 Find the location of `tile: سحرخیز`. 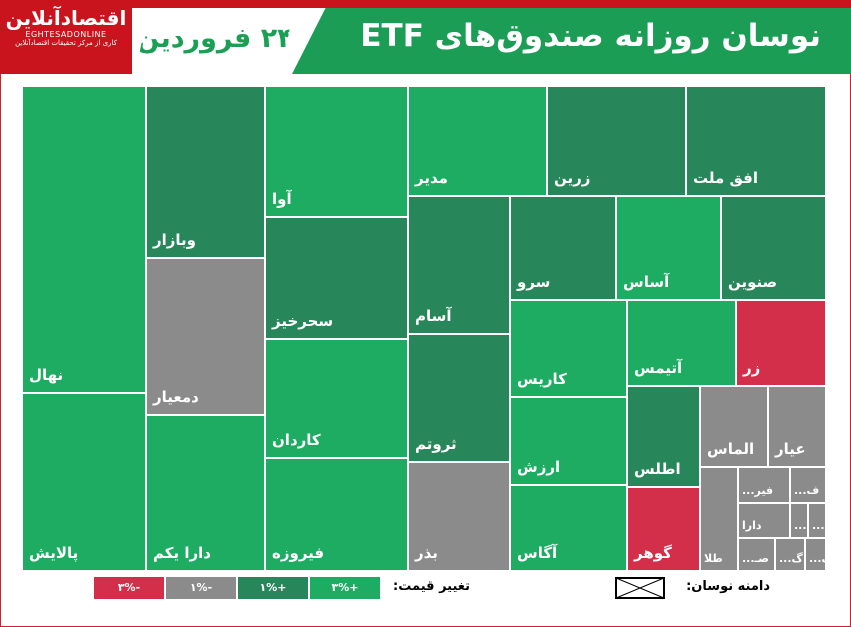

tile: سحرخیز is located at coordinates (336, 278).